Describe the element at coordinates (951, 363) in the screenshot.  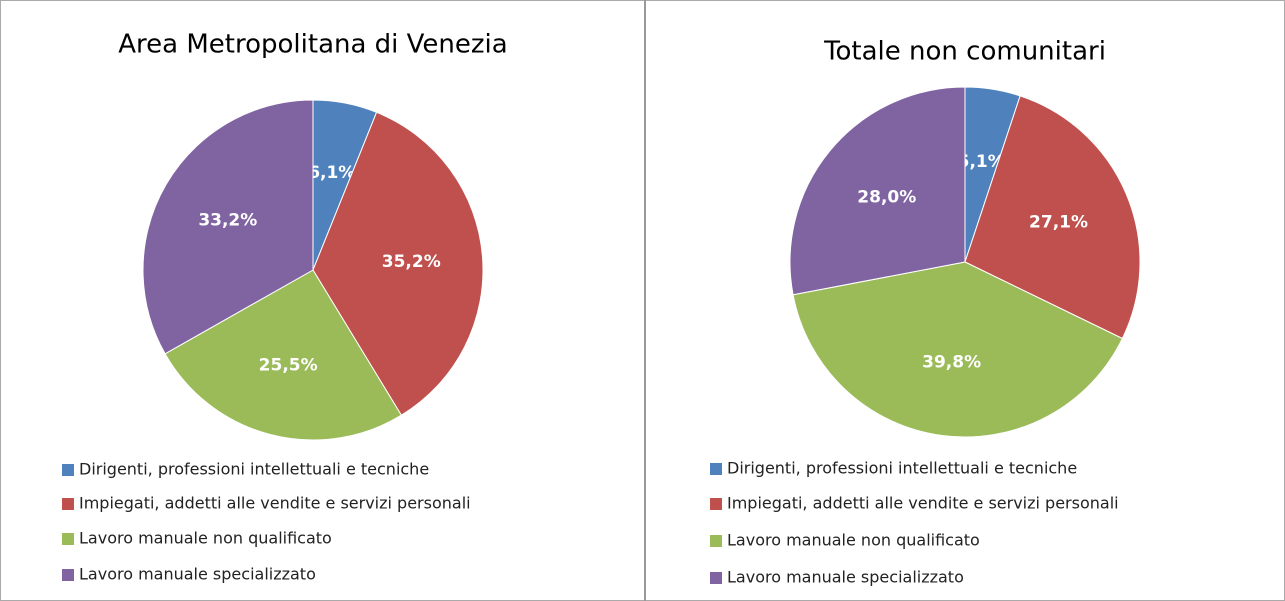
I see `data-label: 39,8%` at that location.